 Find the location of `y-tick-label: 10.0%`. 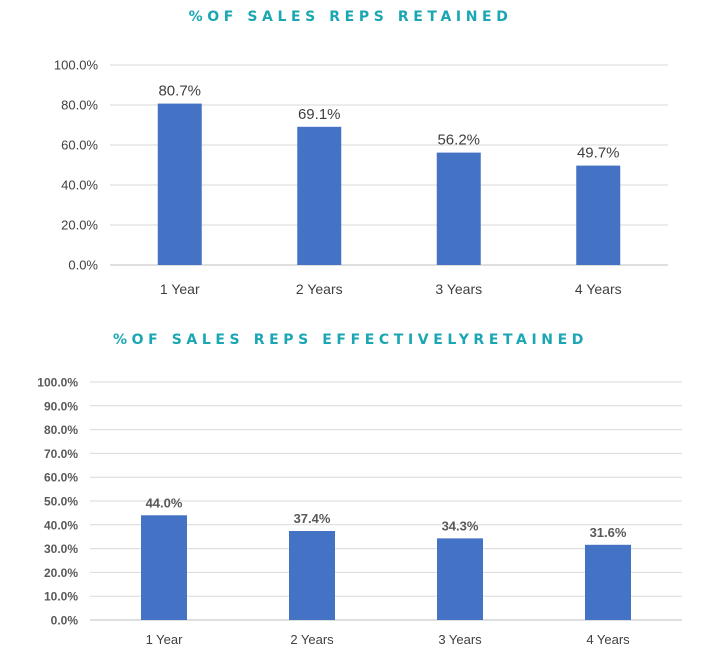

y-tick-label: 10.0% is located at coordinates (61, 597).